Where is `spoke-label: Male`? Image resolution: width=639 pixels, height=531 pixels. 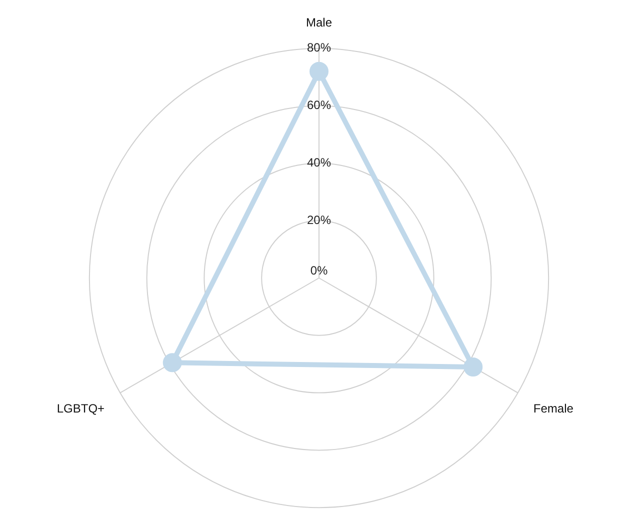 spoke-label: Male is located at coordinates (319, 23).